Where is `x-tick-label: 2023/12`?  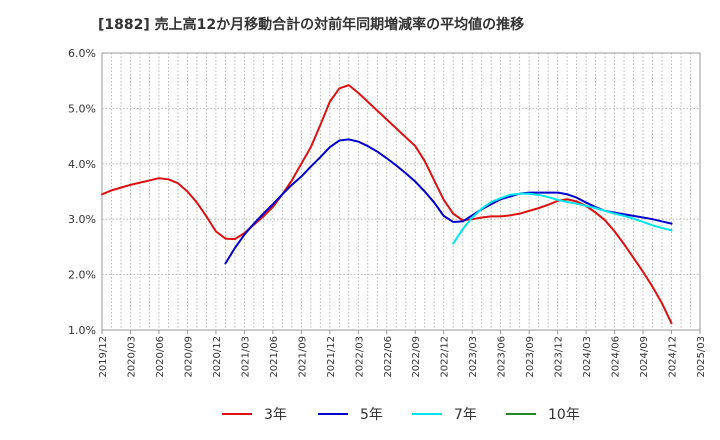 x-tick-label: 2023/12 is located at coordinates (559, 357).